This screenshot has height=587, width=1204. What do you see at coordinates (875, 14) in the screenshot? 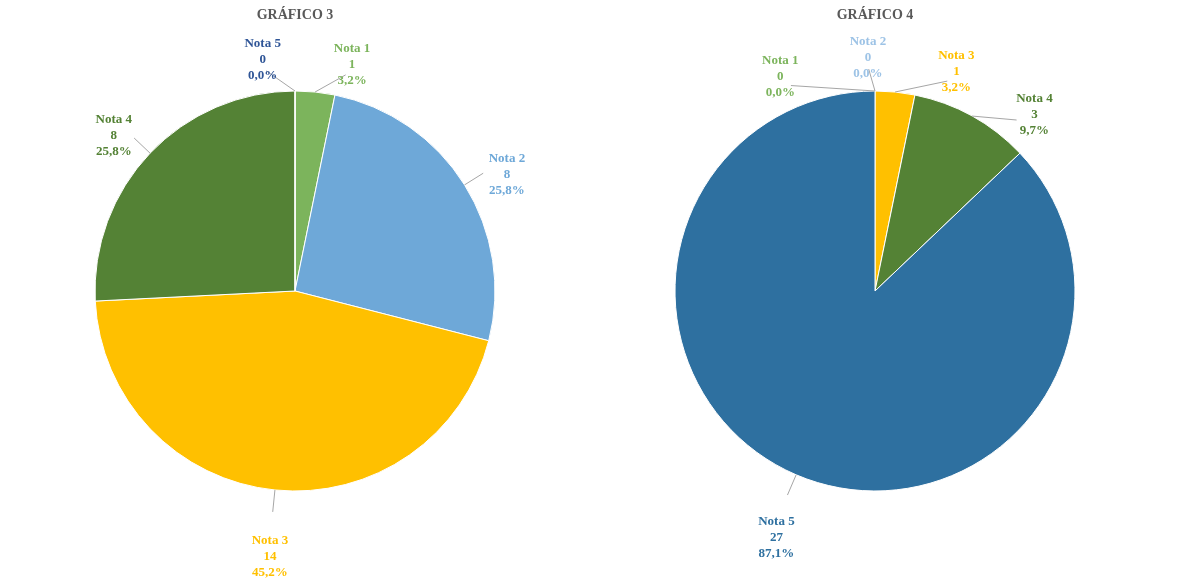
I see `chart-title: GRÁFICO 4` at bounding box center [875, 14].